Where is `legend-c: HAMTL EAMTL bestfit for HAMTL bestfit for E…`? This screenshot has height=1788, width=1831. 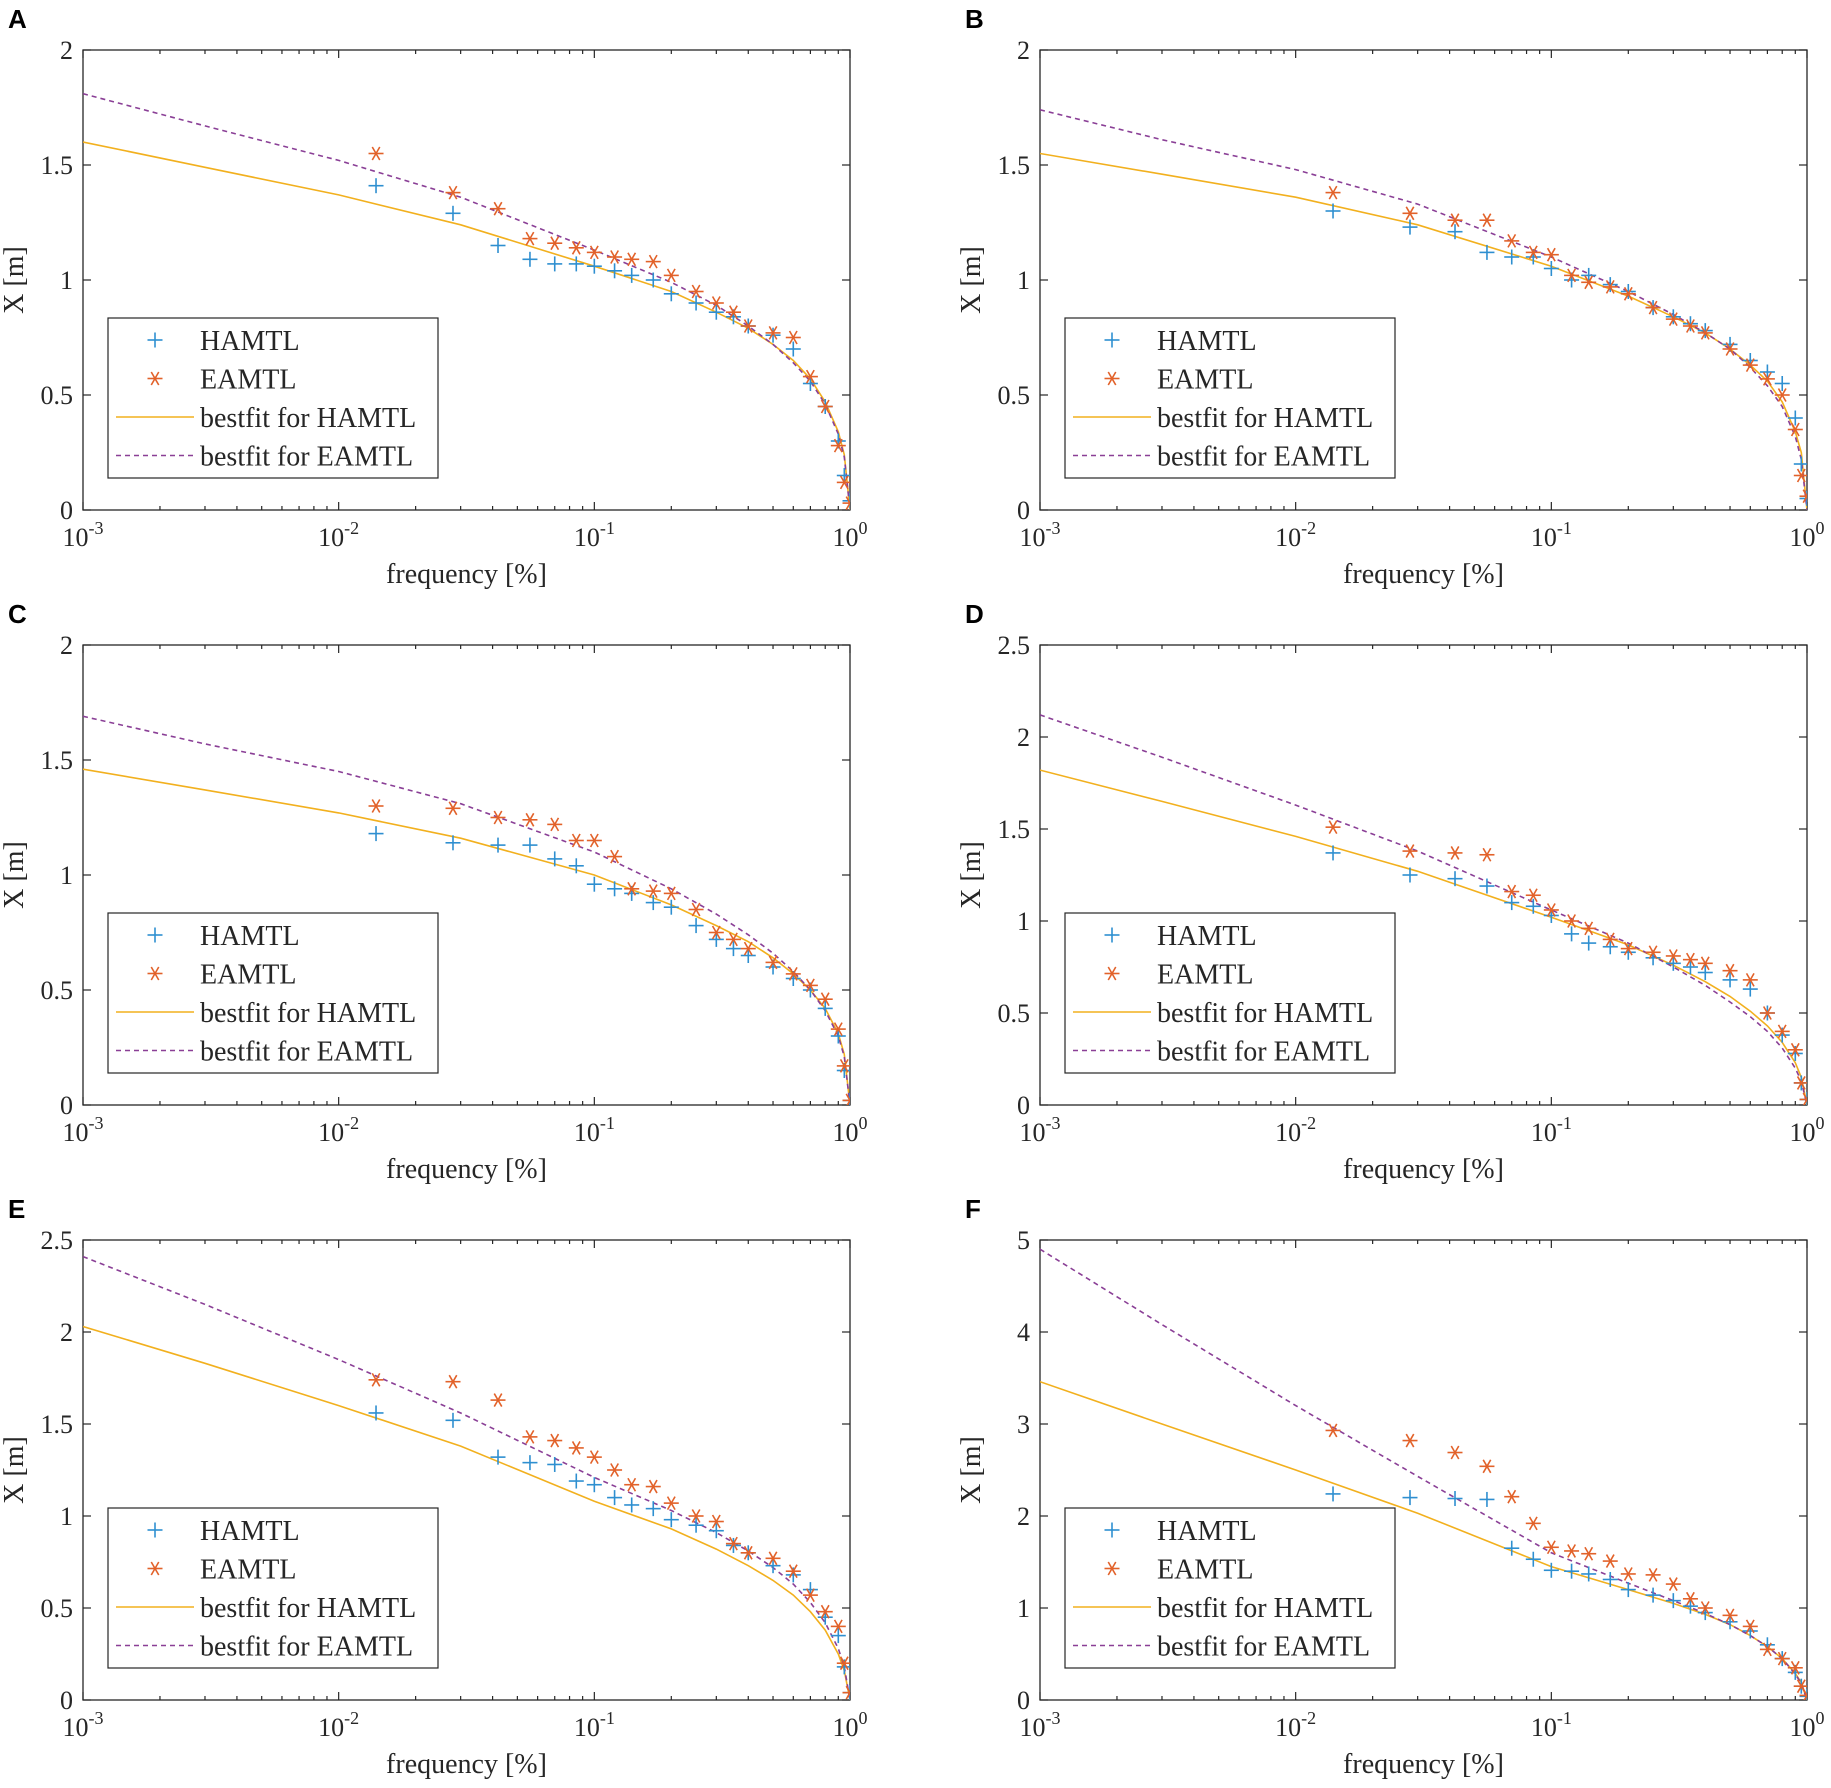
legend-c: HAMTL EAMTL bestfit for HAMTL bestfit for E… is located at coordinates (273, 993).